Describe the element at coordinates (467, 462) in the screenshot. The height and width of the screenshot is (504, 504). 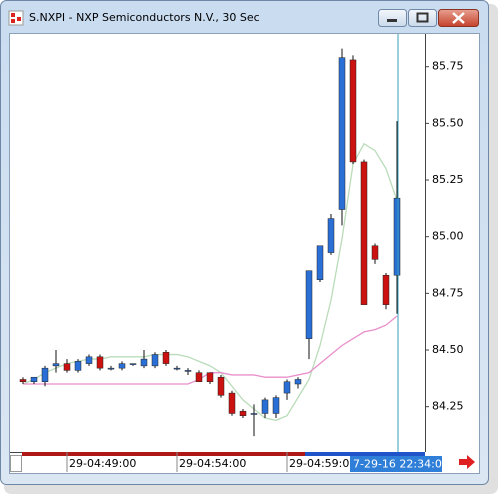
I see `scroll-right-arrow` at that location.